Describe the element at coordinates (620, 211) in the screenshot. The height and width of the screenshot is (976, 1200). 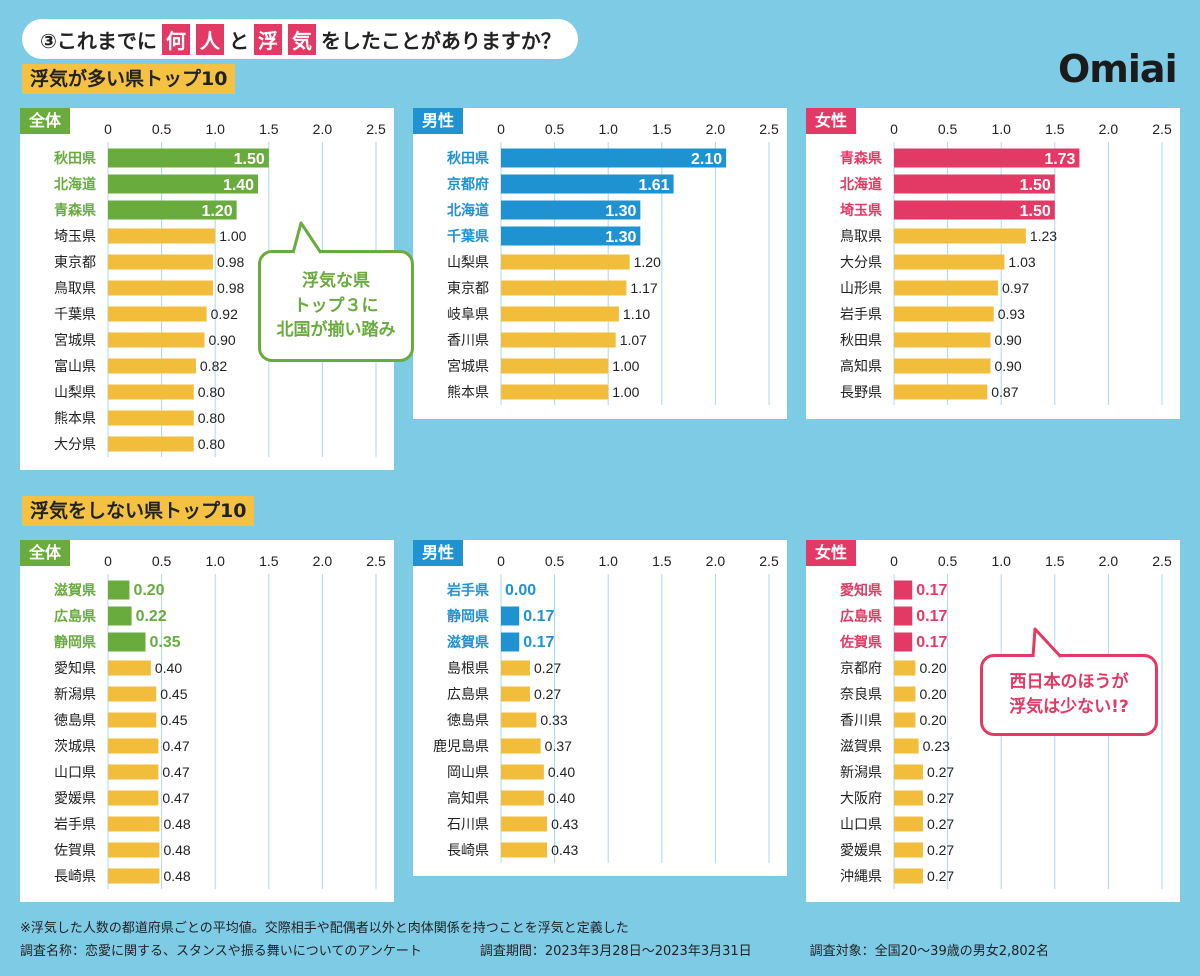
I see `data-label: 1.30` at that location.